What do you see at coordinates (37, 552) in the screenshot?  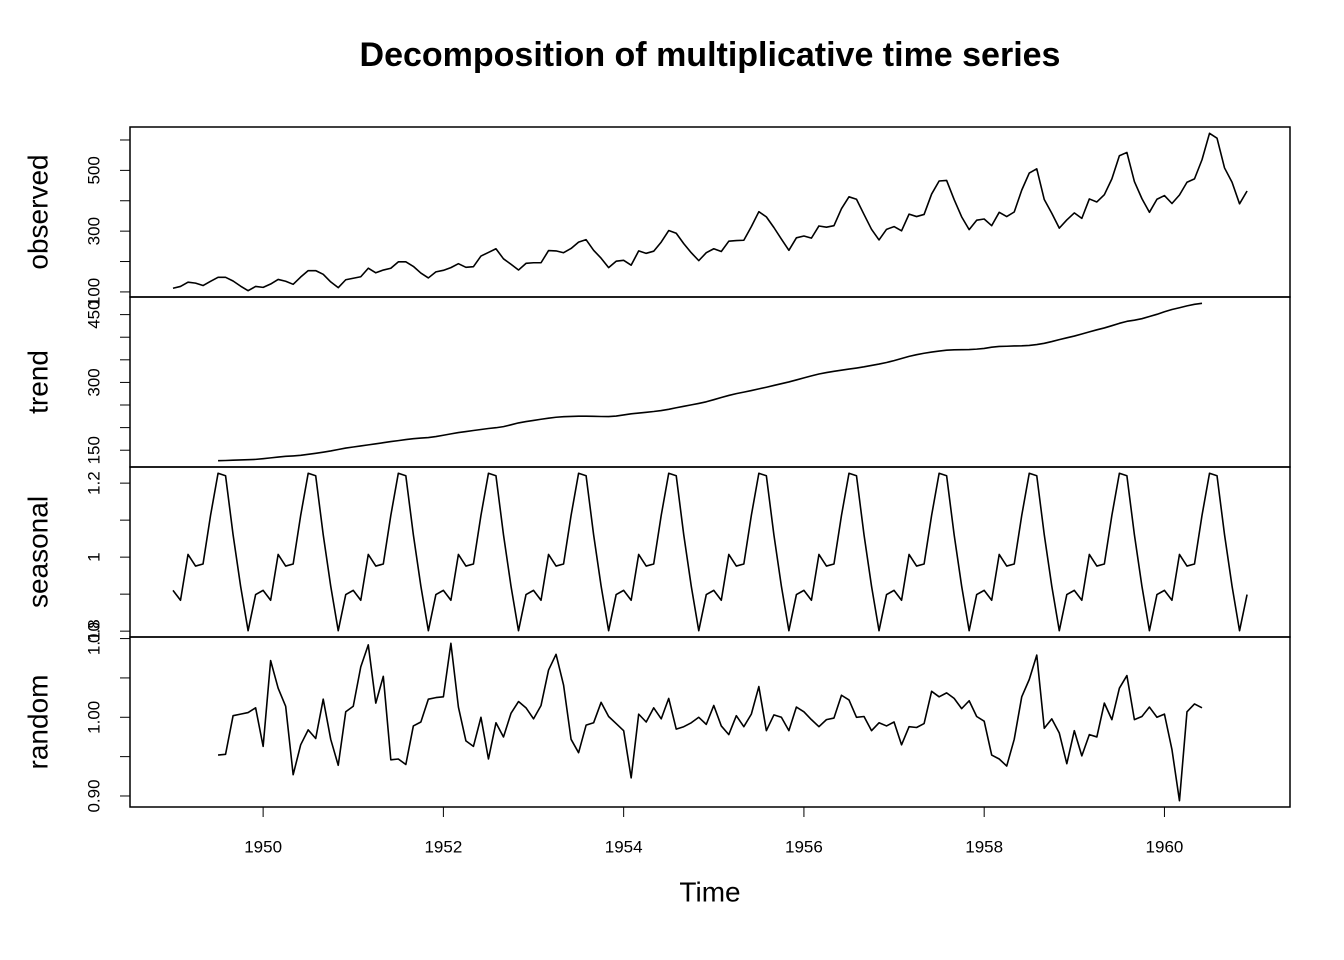 I see `panel-label: seasonal` at bounding box center [37, 552].